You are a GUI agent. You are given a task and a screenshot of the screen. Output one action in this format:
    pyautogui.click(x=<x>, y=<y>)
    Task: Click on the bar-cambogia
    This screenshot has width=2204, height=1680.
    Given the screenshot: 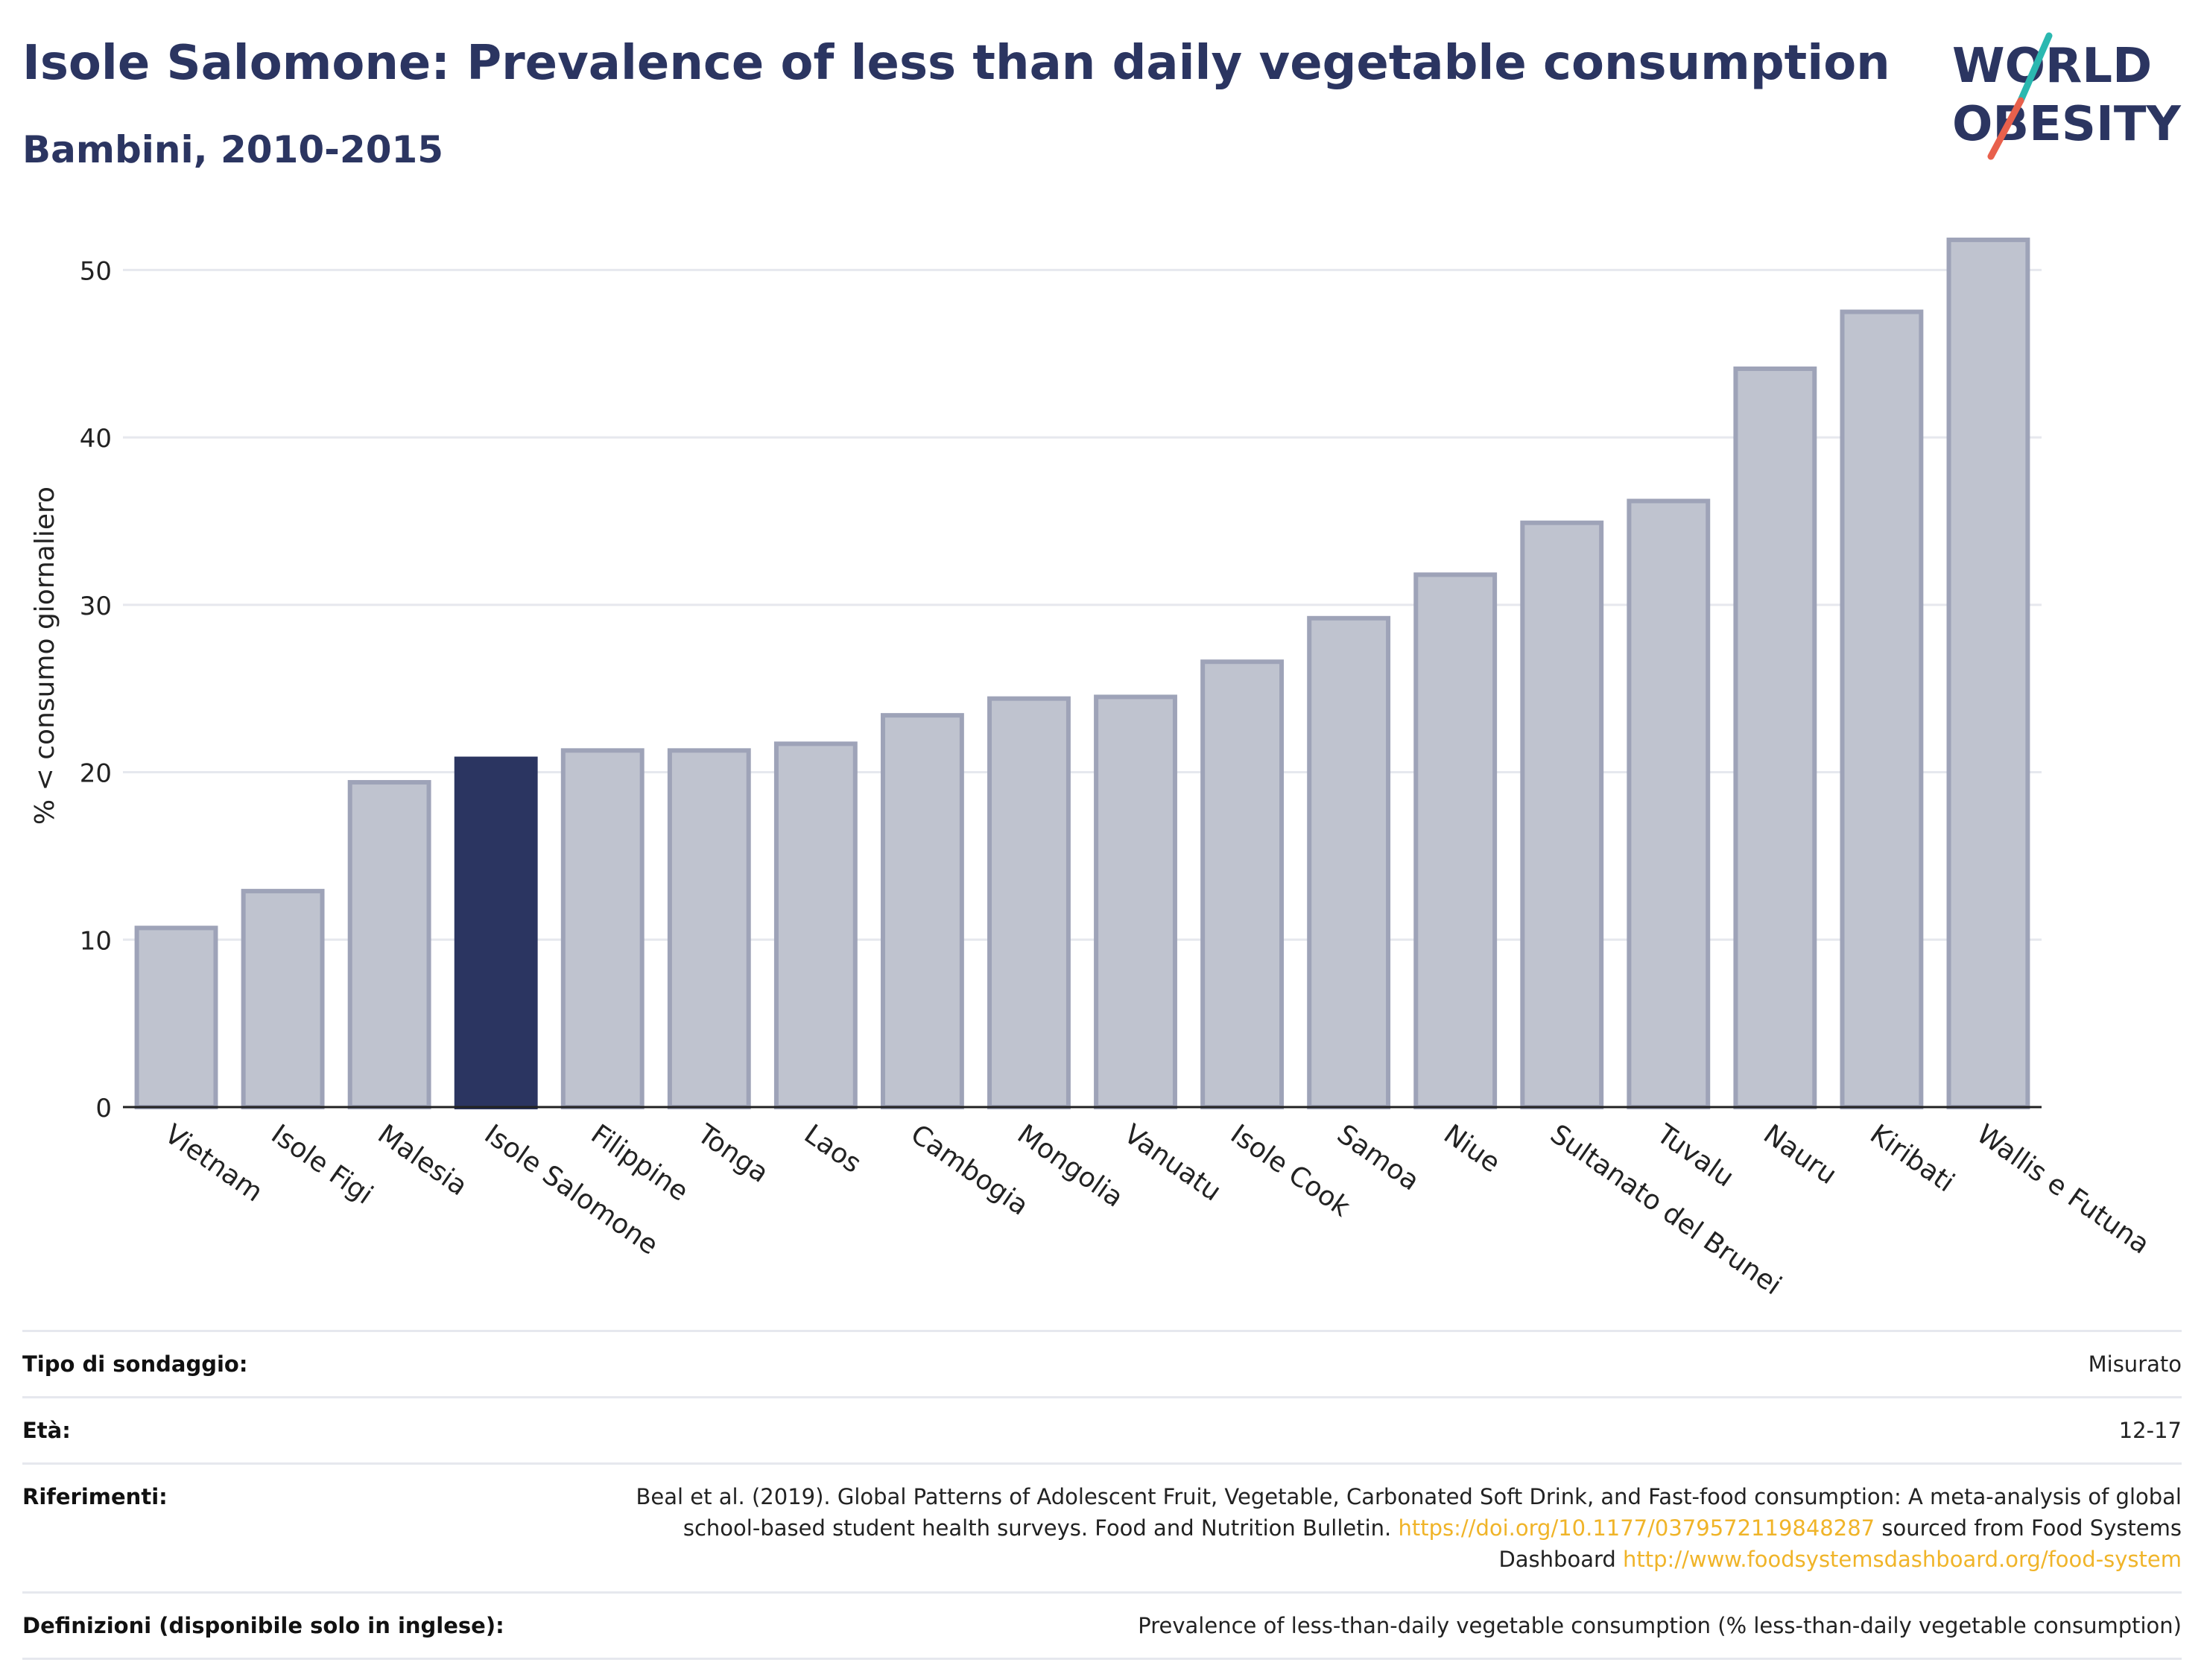 What is the action you would take?
    pyautogui.click(x=922, y=911)
    